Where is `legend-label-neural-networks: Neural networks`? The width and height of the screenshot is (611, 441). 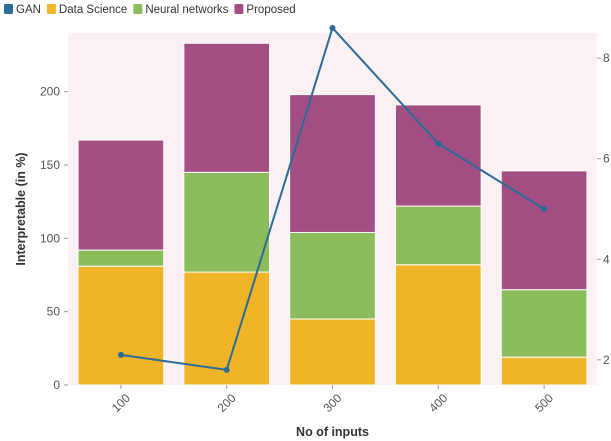
legend-label-neural-networks: Neural networks is located at coordinates (186, 10).